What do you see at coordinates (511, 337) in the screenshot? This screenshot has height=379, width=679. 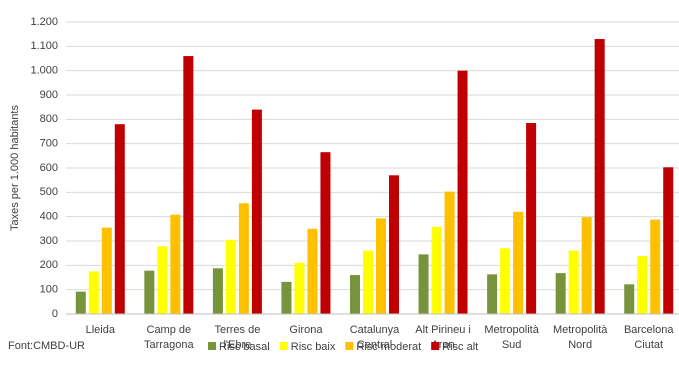 I see `x-tick-label: Metropolità Sud` at bounding box center [511, 337].